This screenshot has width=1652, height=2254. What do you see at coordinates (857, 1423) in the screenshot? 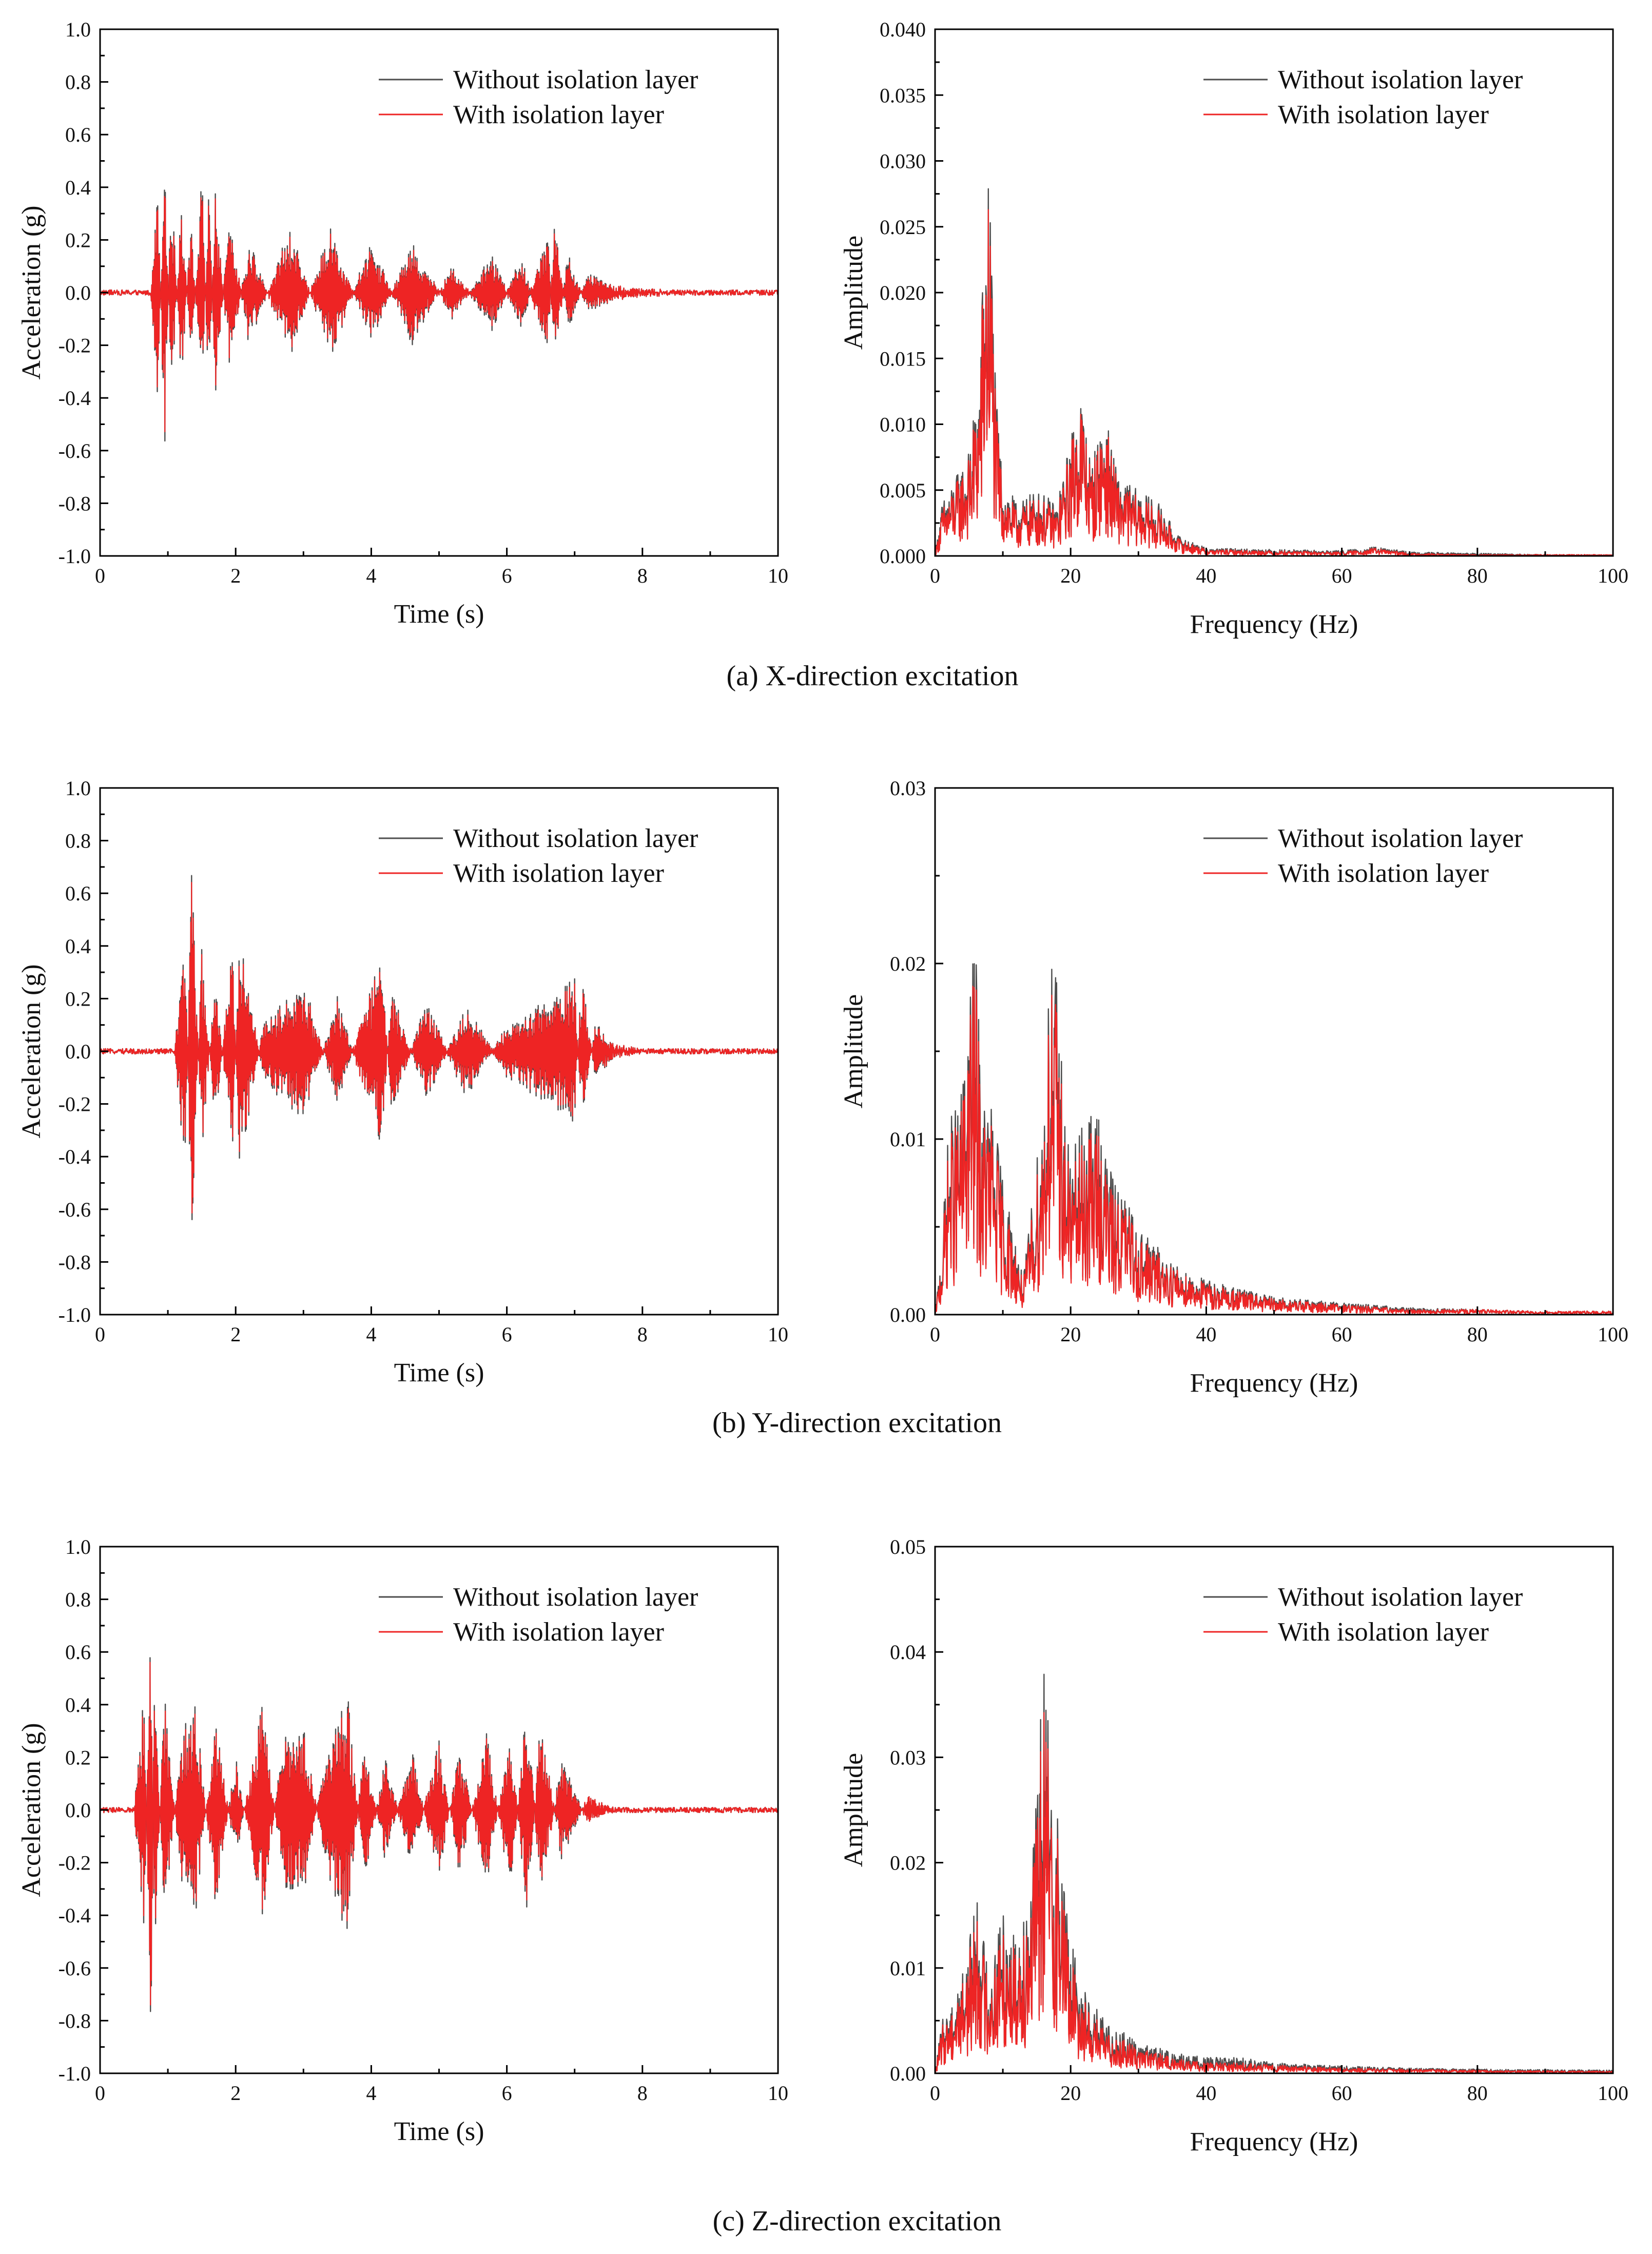
I see `caption-b: (b) Y-direction excitation` at bounding box center [857, 1423].